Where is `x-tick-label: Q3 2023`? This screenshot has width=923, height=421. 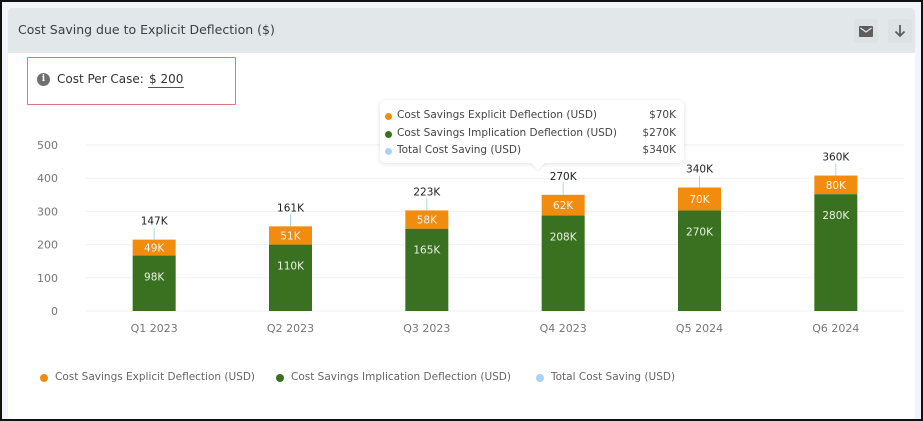 x-tick-label: Q3 2023 is located at coordinates (426, 328).